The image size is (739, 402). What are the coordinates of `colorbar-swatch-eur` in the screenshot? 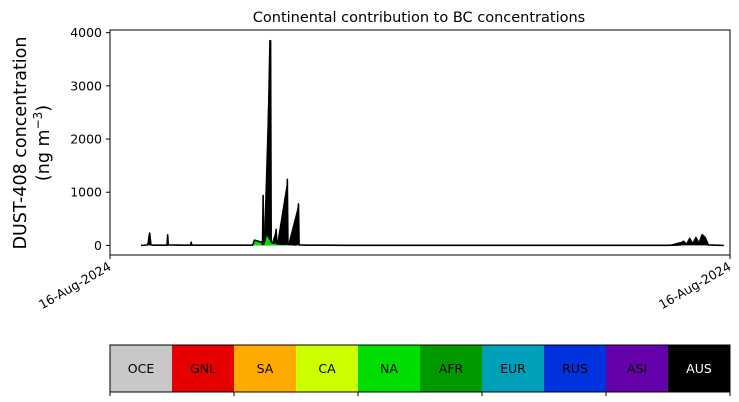 It's located at (513, 368).